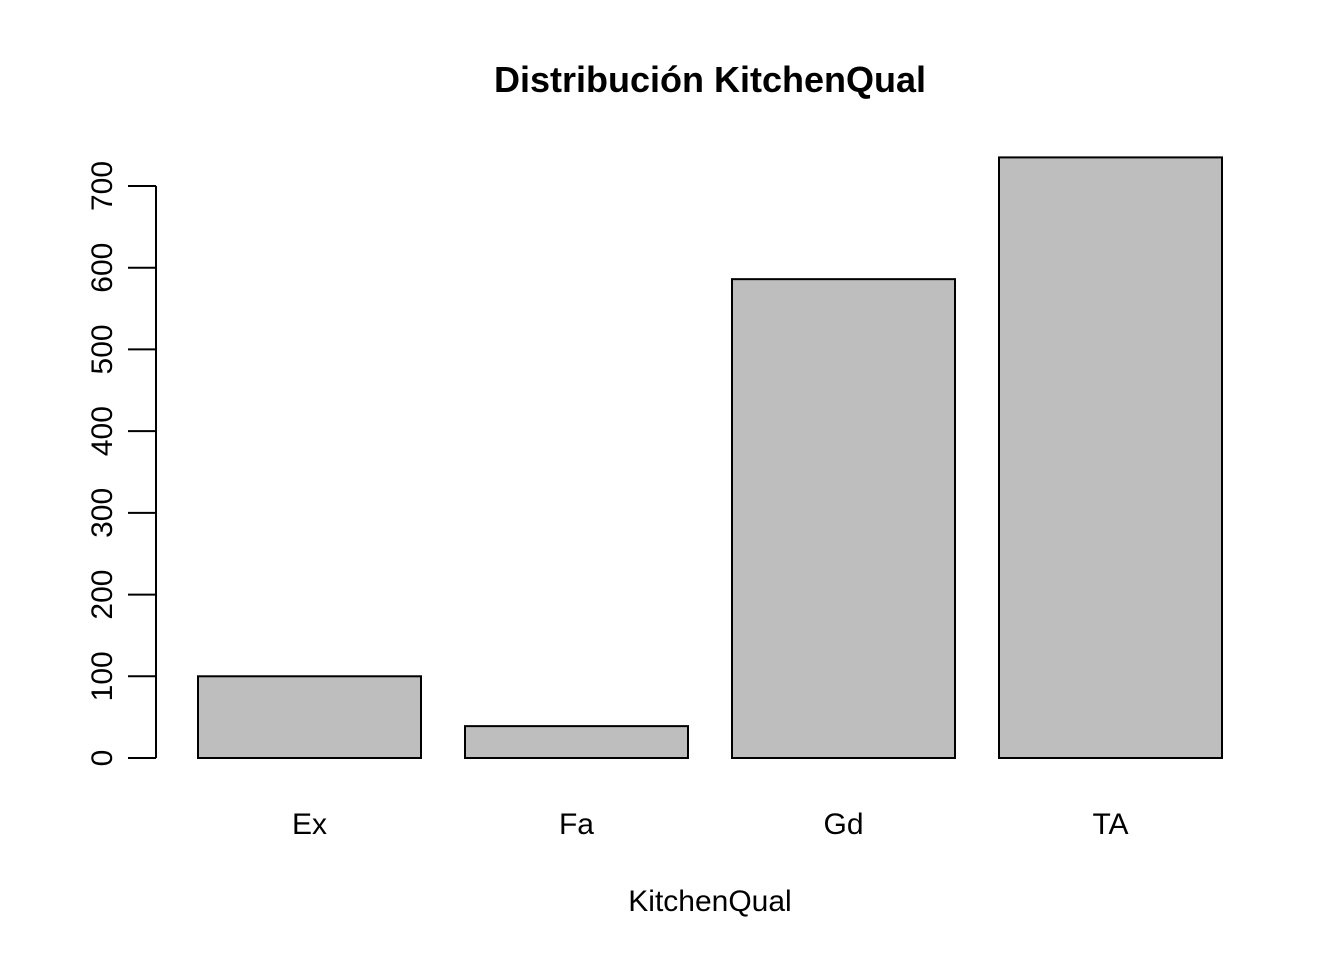  I want to click on y-tick-label: 600, so click(102, 268).